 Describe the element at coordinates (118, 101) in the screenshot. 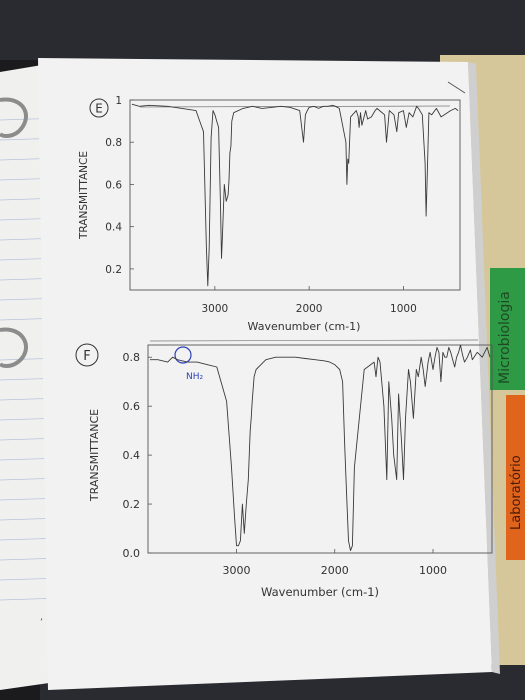

I see `y-tick-label: 1` at that location.